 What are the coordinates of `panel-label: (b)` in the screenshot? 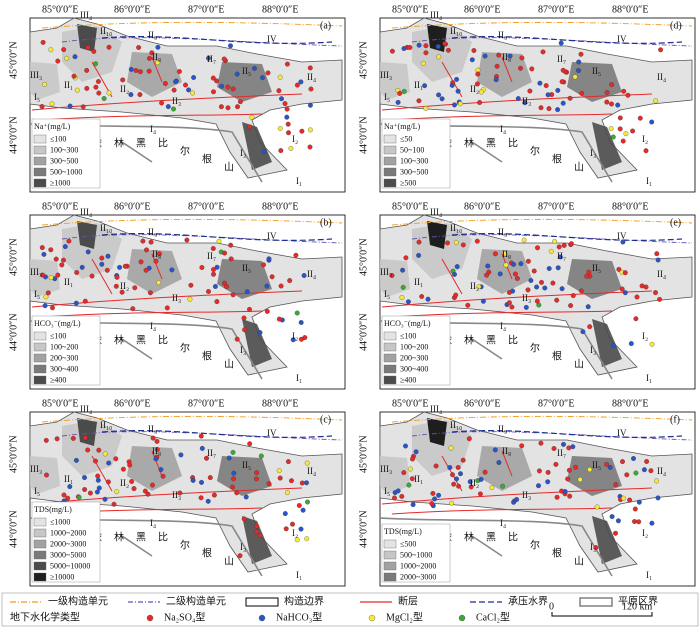 It's located at (326, 222).